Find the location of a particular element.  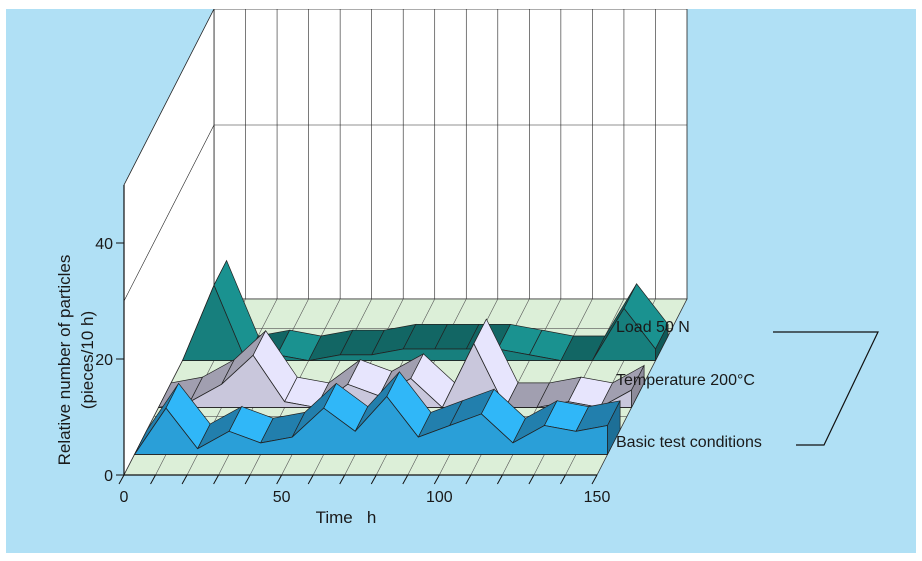

x-axis-label: Time h is located at coordinates (346, 517).